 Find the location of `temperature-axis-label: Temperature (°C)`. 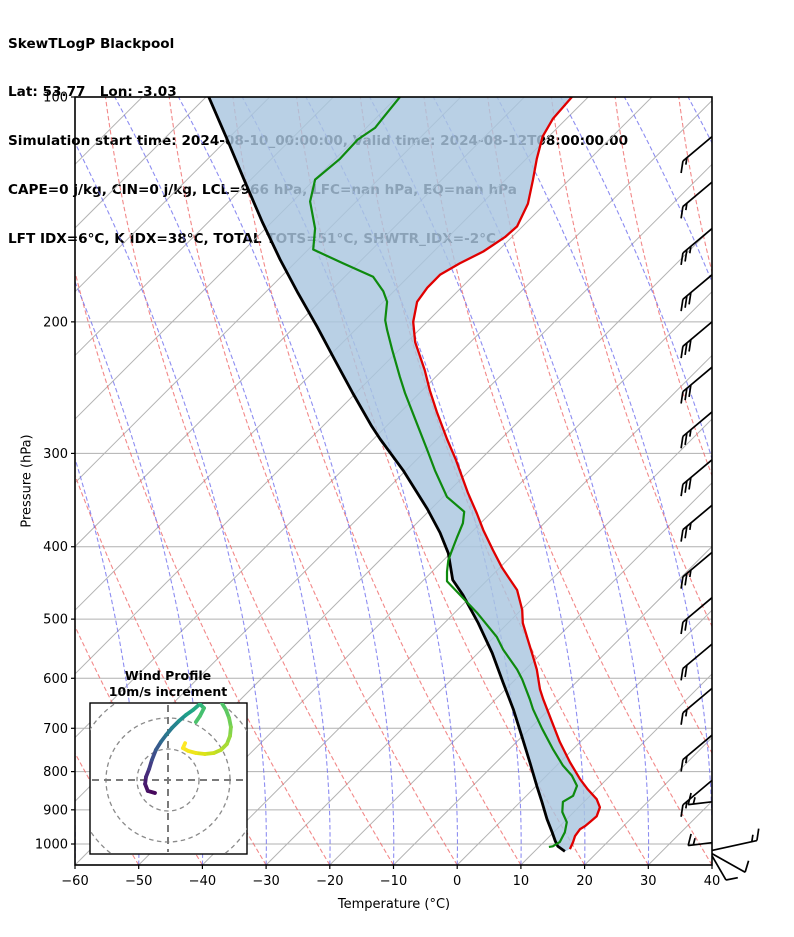

temperature-axis-label: Temperature (°C) is located at coordinates (394, 904).